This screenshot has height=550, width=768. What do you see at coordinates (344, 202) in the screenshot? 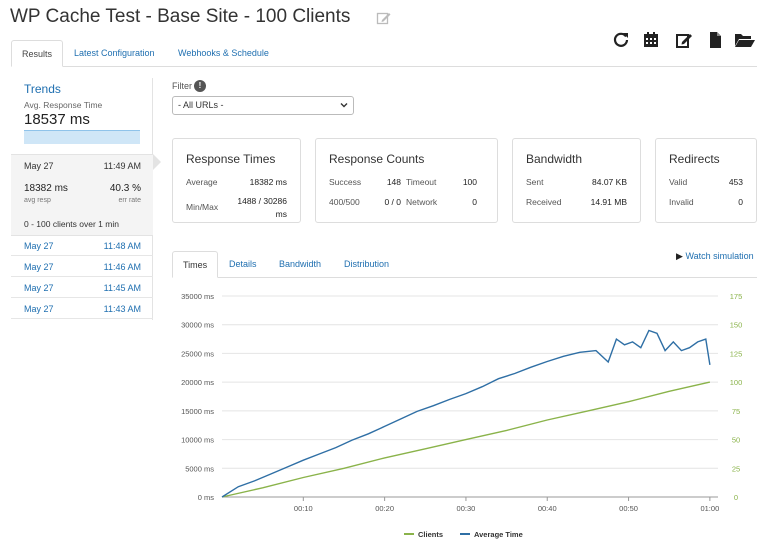
I see `http-errors-label: 400/500` at bounding box center [344, 202].